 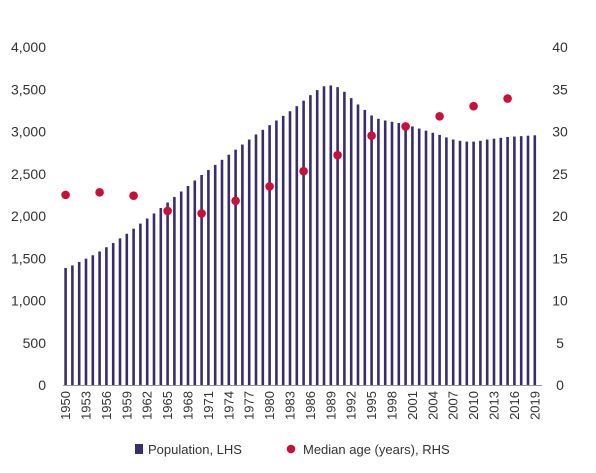 I want to click on legend-label-median-age: Median age (years), RHS, so click(x=376, y=449).